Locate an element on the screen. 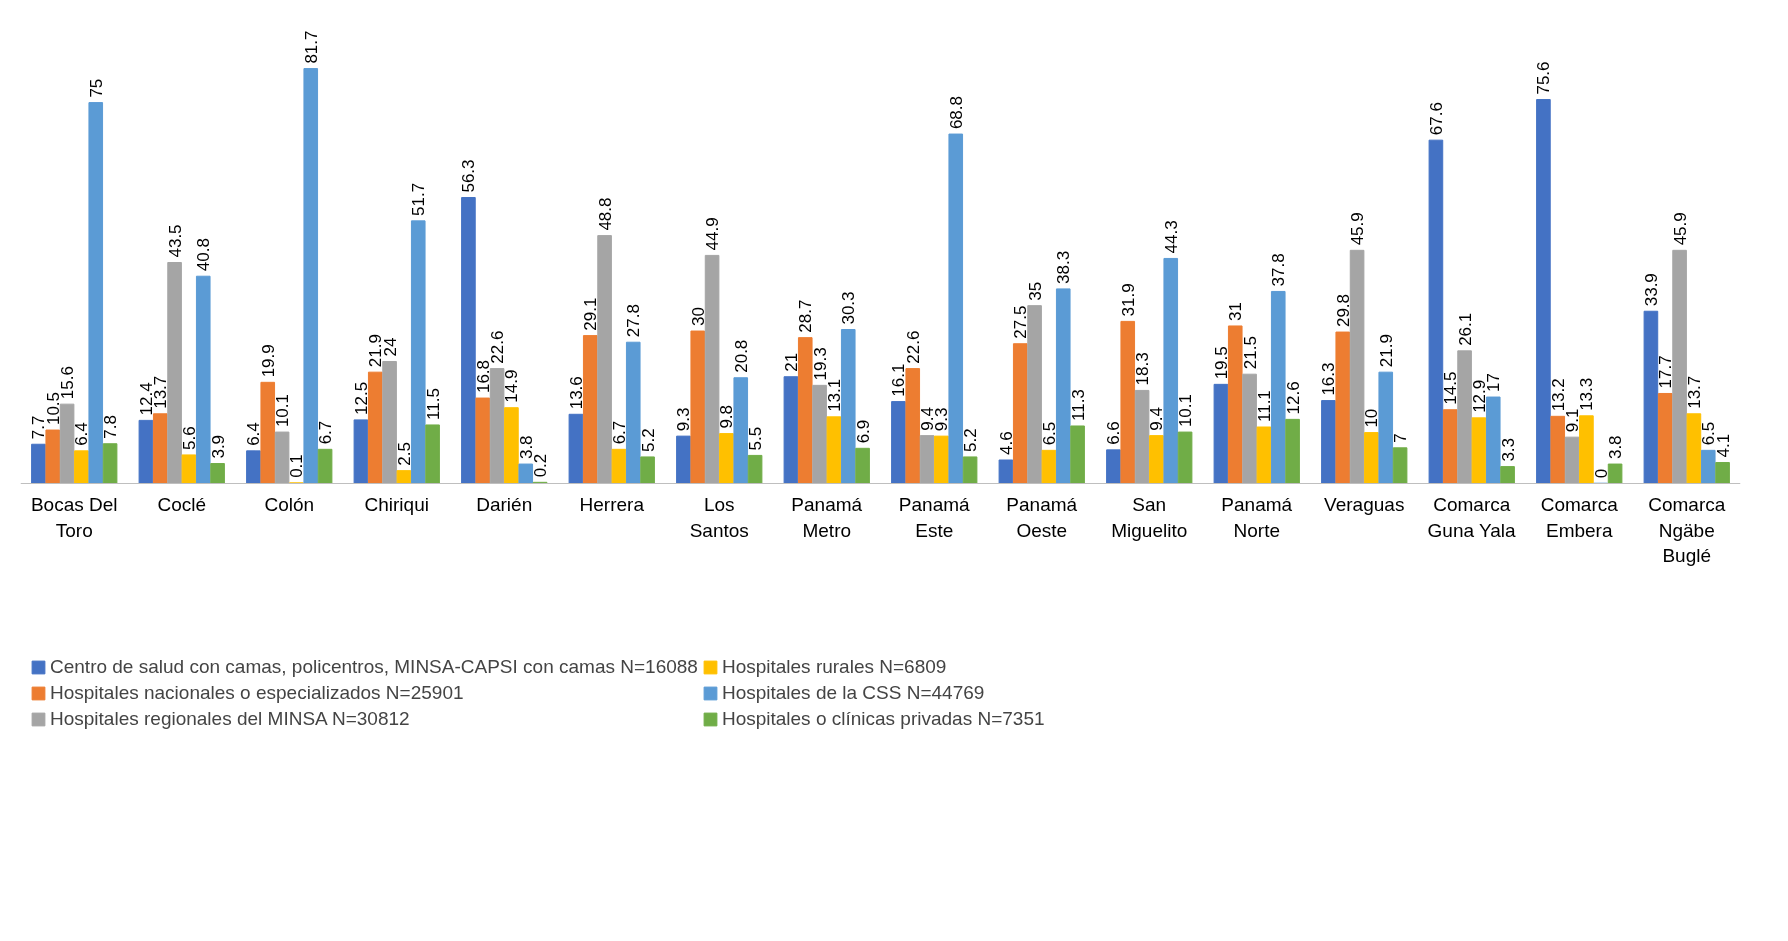 The height and width of the screenshot is (941, 1788). legend-label: Hospitales o clínicas privadas N=7351 is located at coordinates (883, 719).